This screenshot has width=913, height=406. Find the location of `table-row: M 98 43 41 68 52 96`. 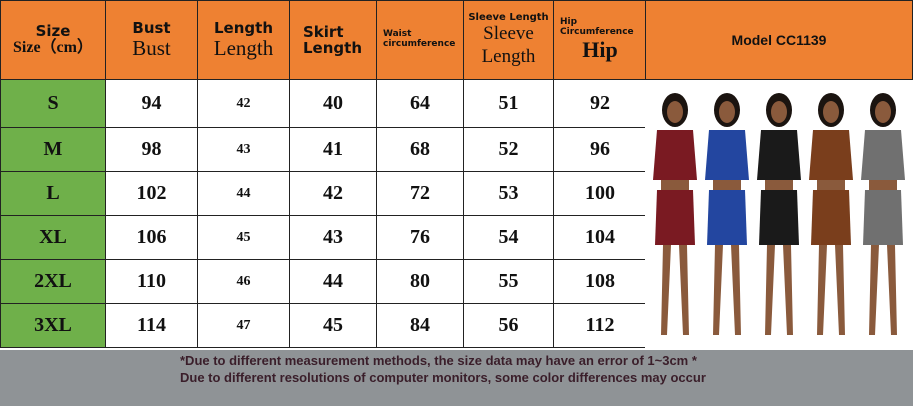

table-row: M 98 43 41 68 52 96 is located at coordinates (323, 149).